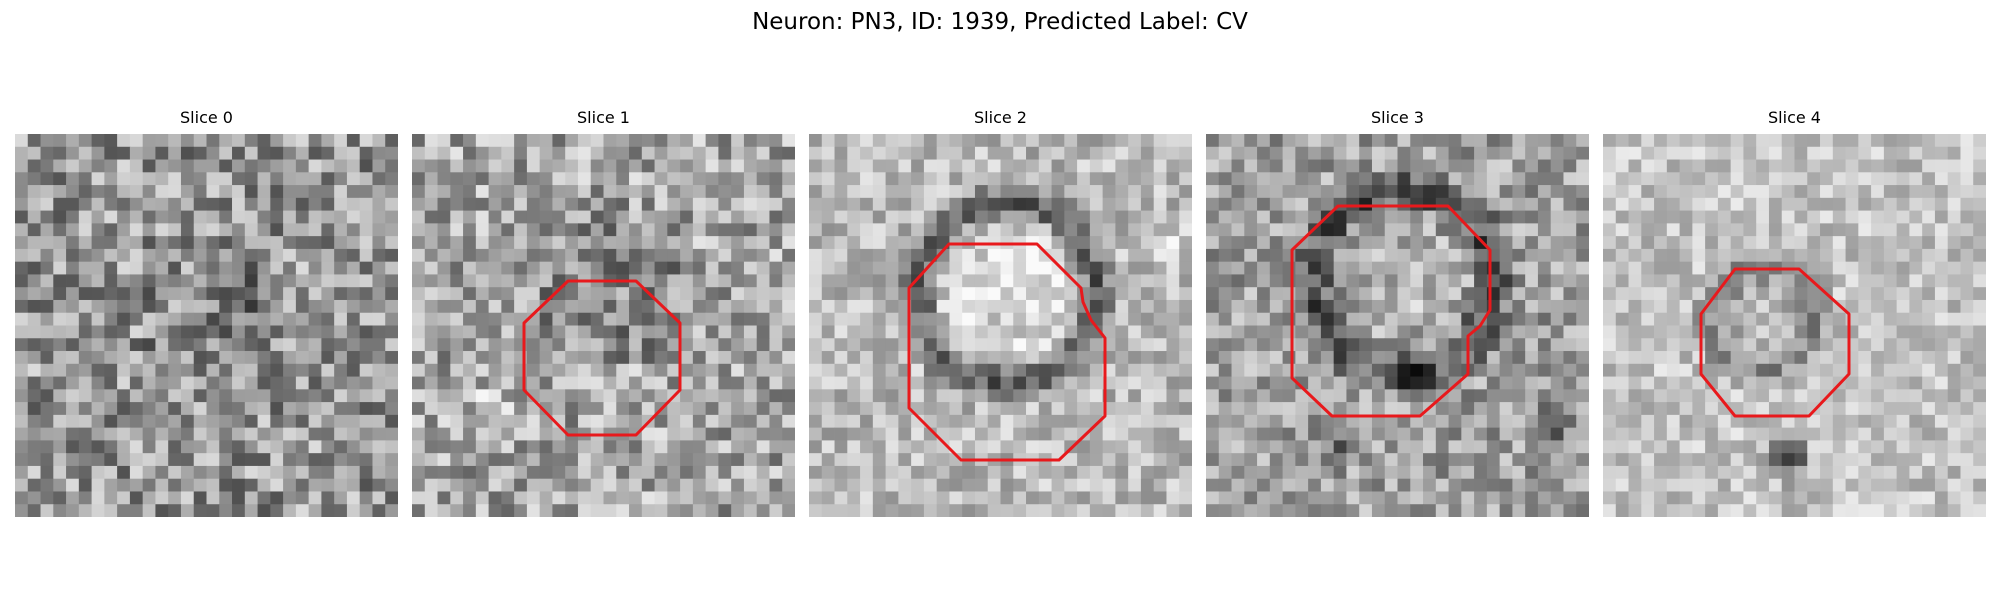  I want to click on panel-slice-2: Slice 2, so click(1000, 315).